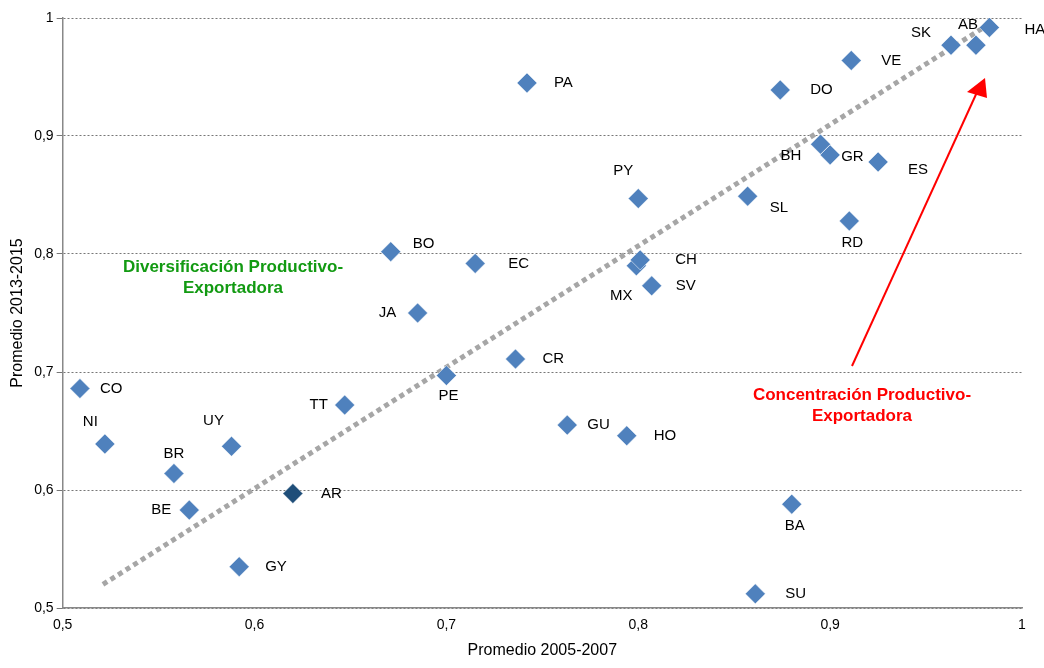 The height and width of the screenshot is (668, 1044). I want to click on x-tick-label: 0,8, so click(638, 624).